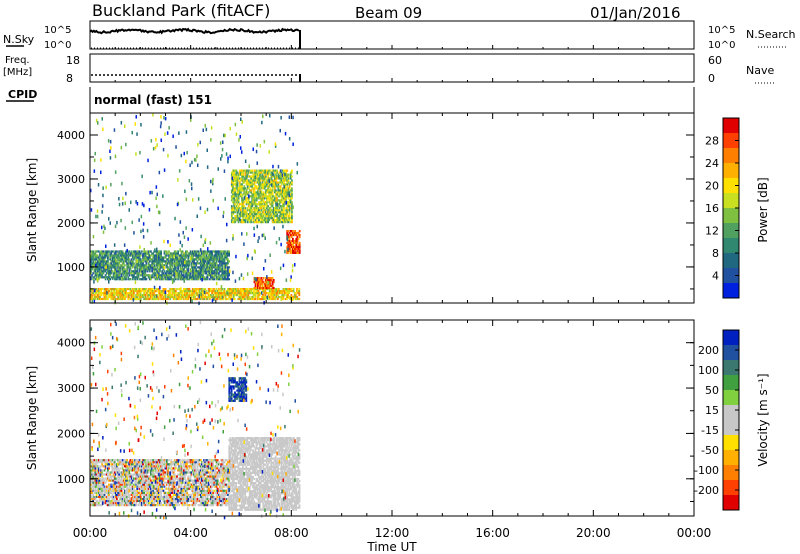  I want to click on power-colorbar-label: Power [dB], so click(763, 209).